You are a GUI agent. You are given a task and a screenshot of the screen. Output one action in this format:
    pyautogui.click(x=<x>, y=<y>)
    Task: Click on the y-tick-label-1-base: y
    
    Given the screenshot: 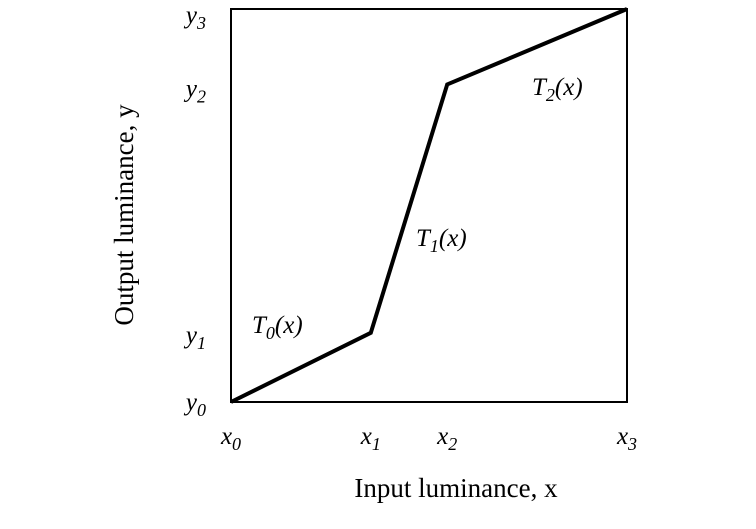 What is the action you would take?
    pyautogui.click(x=190, y=335)
    